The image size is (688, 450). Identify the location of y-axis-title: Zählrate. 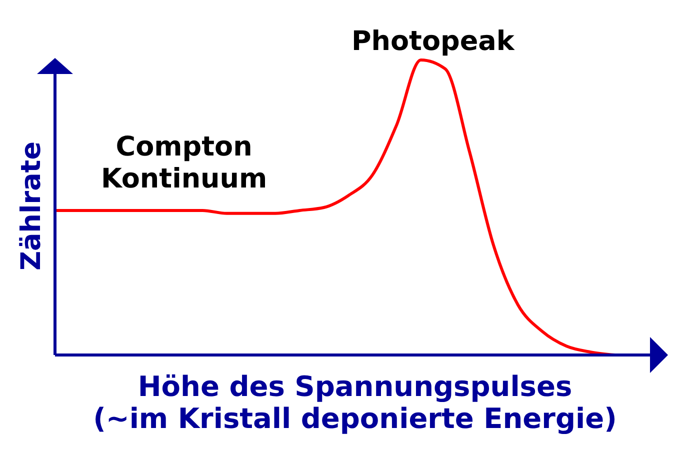
(31, 206).